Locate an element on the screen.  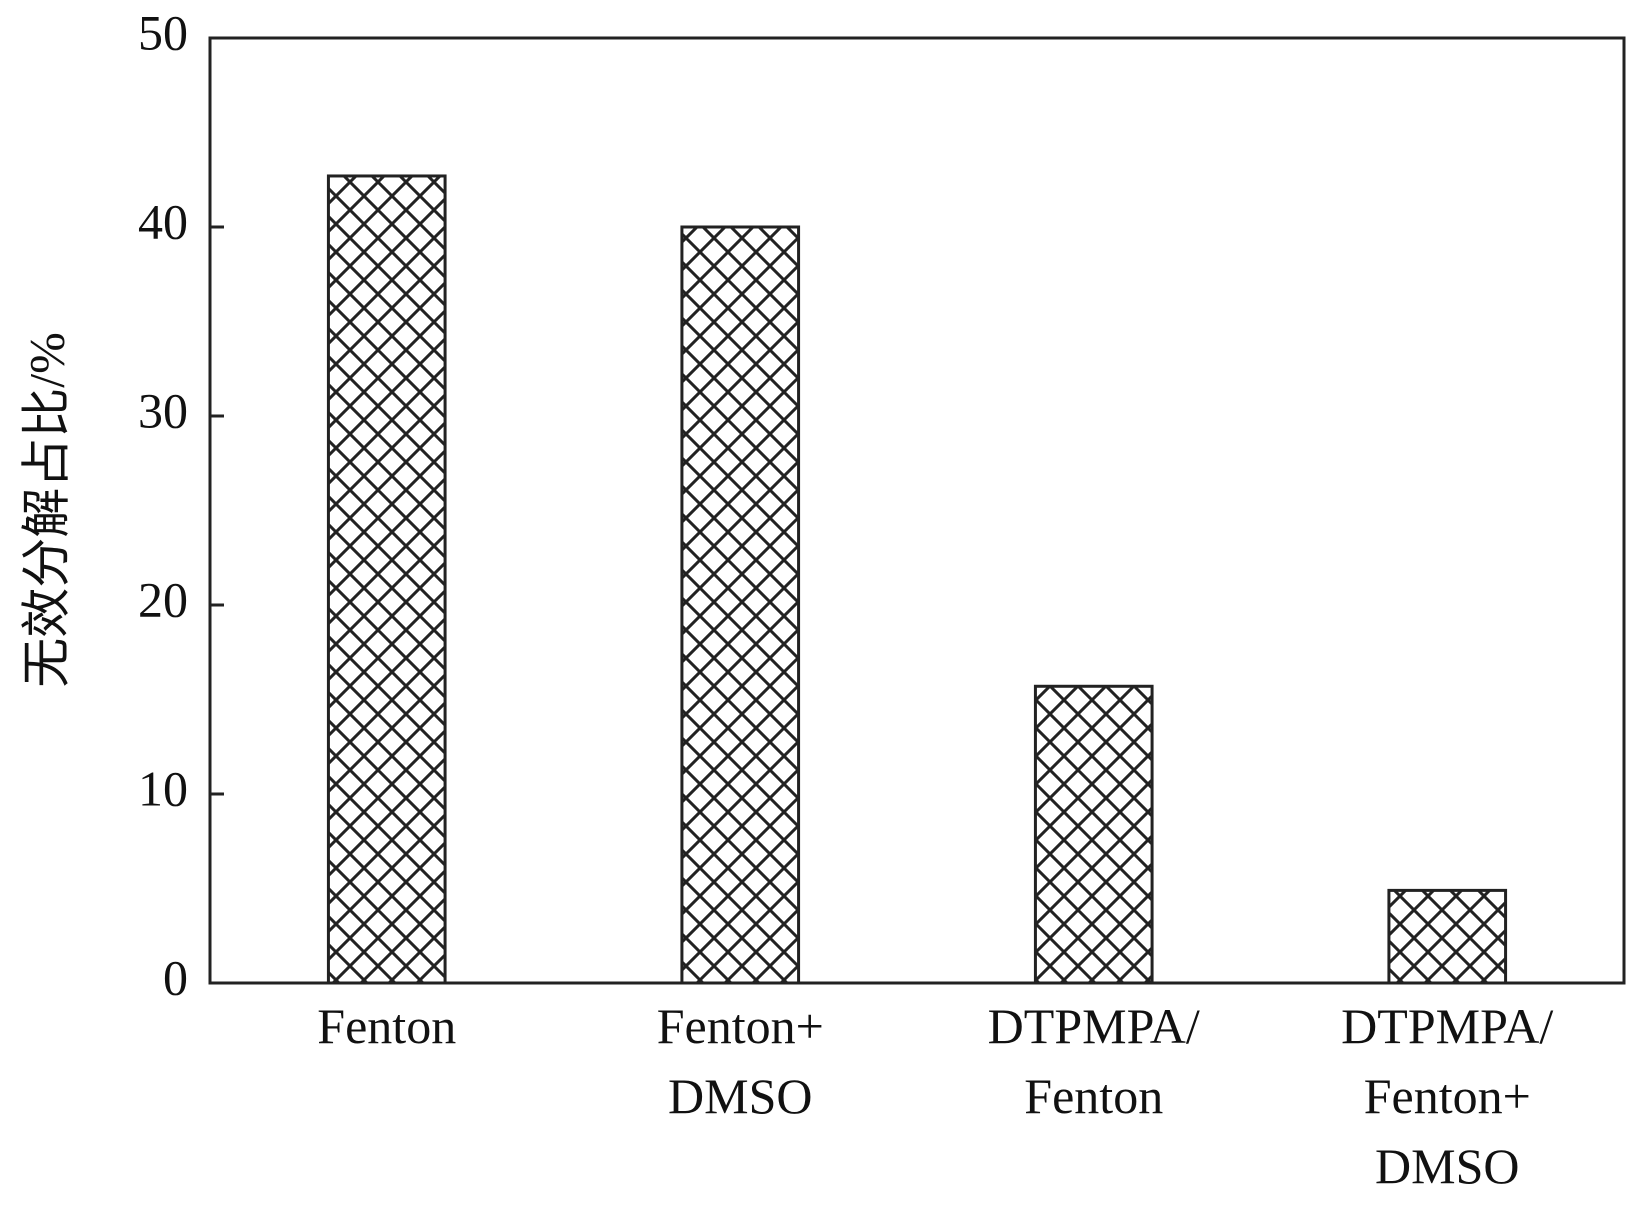
y-tick-label: 40 is located at coordinates (163, 221).